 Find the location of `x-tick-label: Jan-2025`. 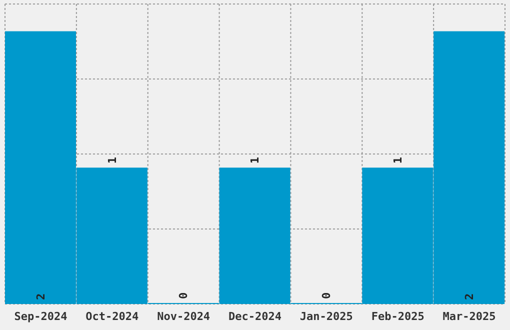

x-tick-label: Jan-2025 is located at coordinates (326, 316).